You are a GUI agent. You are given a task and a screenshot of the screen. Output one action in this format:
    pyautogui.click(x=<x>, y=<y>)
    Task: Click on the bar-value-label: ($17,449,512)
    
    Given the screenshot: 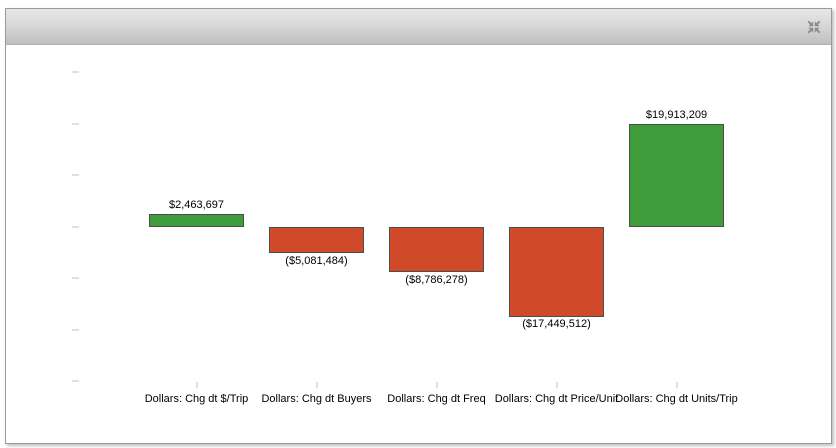 What is the action you would take?
    pyautogui.click(x=556, y=324)
    